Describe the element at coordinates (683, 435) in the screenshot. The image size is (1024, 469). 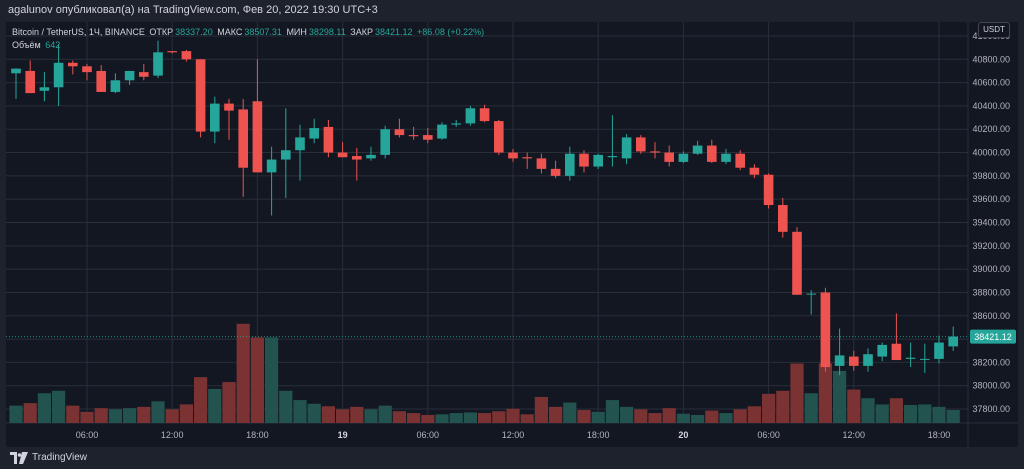
I see `x-tick-label: 20` at that location.